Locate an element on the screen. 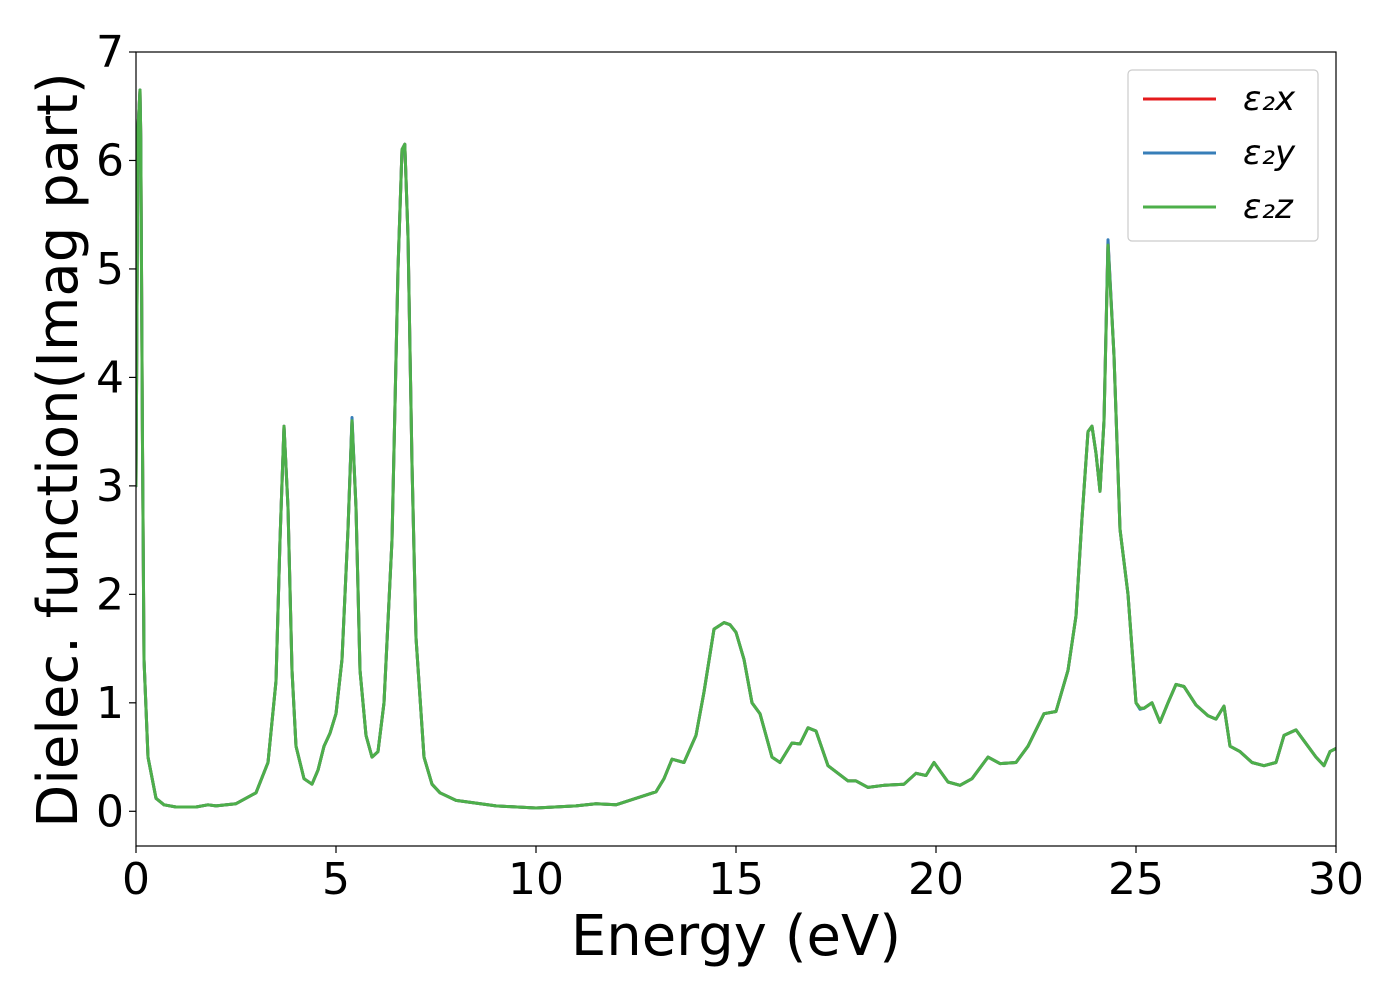  x-tick-label: 20 is located at coordinates (936, 879).